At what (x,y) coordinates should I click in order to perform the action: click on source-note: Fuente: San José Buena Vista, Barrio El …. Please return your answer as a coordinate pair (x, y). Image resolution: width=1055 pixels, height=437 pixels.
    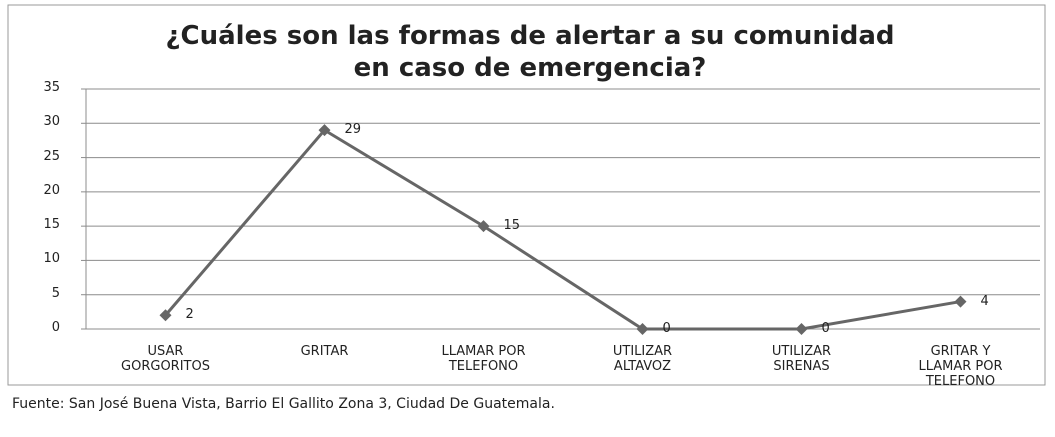
    Looking at the image, I should click on (283, 404).